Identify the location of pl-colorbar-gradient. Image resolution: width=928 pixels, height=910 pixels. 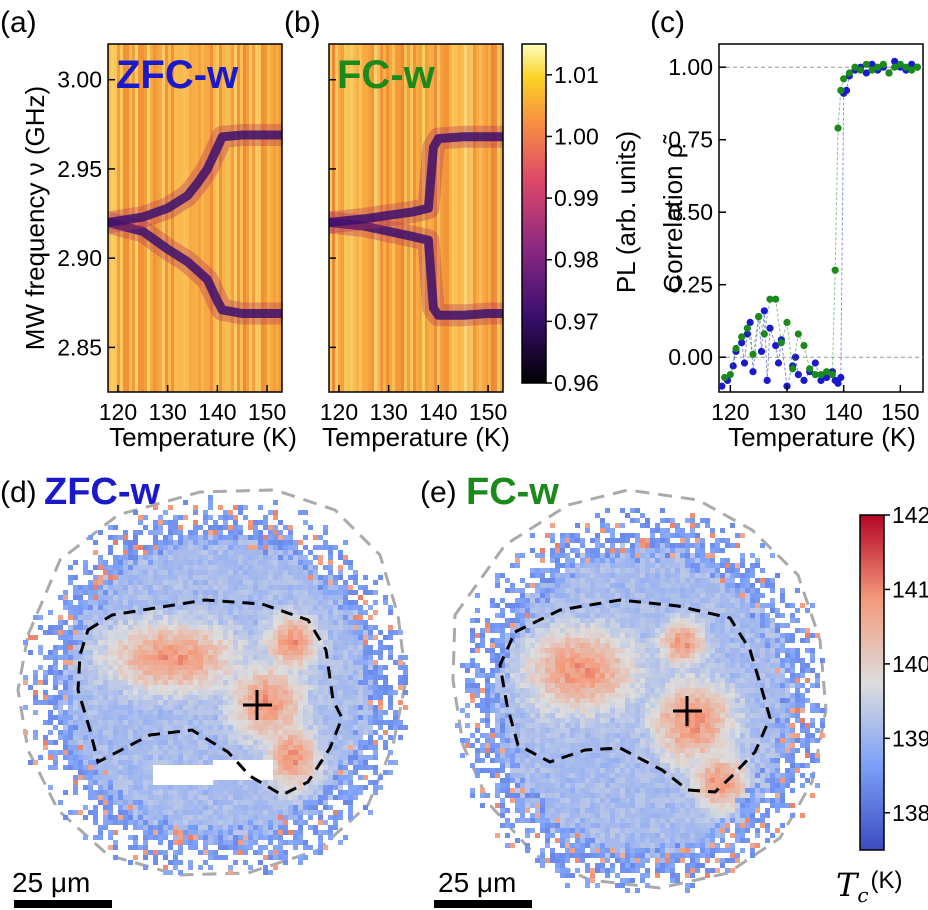
(534, 213).